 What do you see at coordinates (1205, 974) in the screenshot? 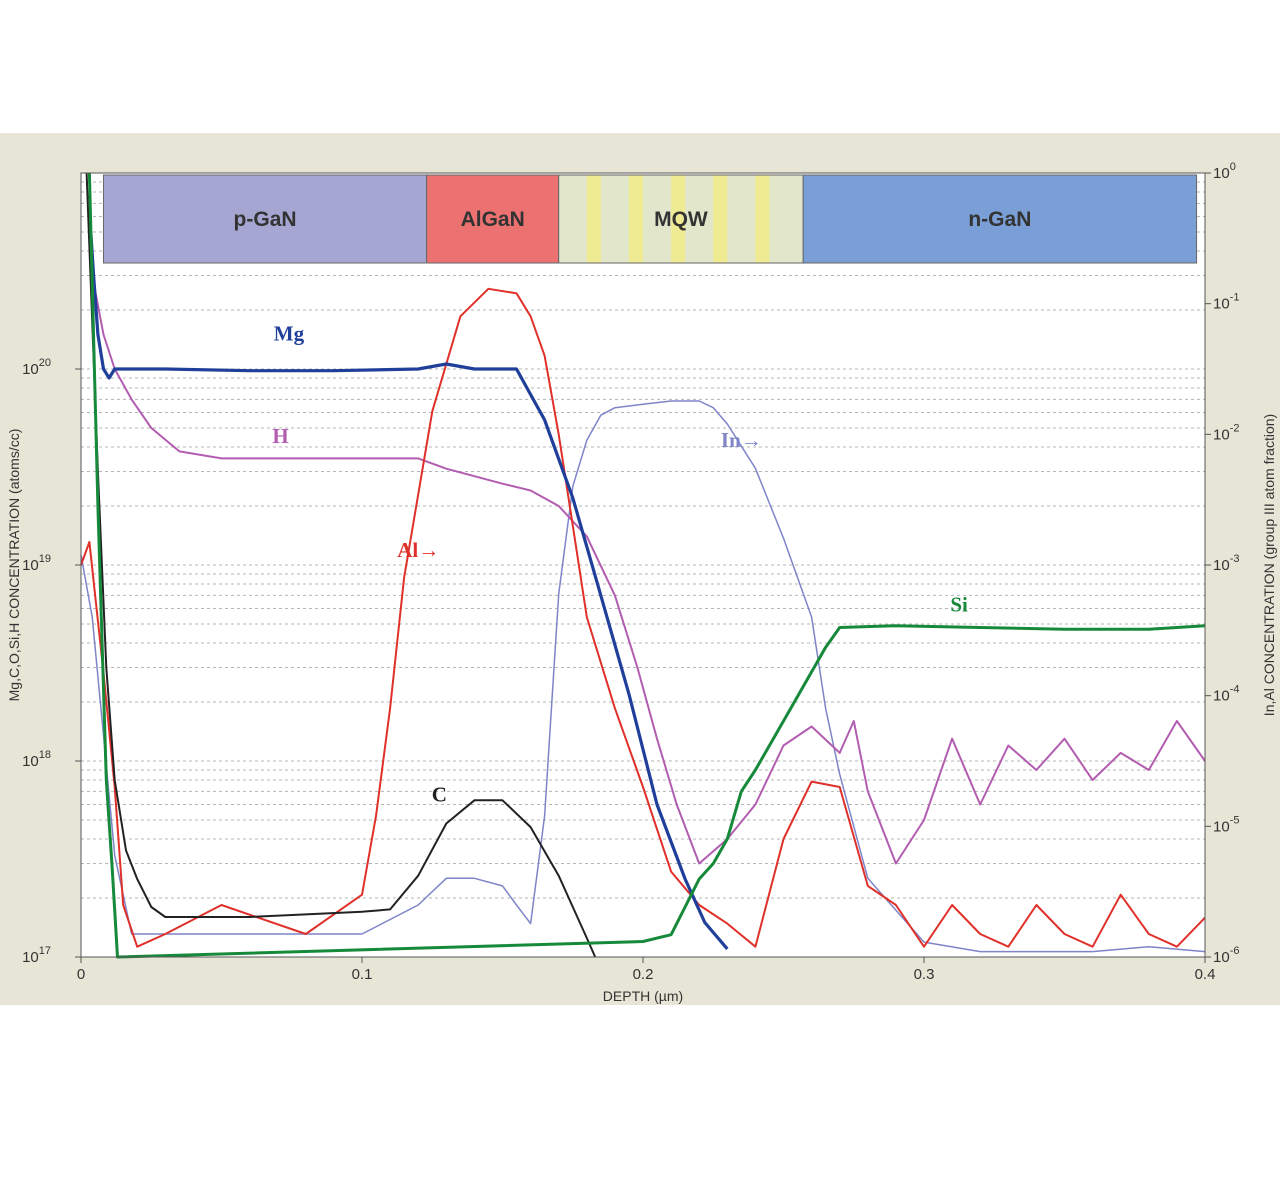
I see `x-tick-label: 0.4` at bounding box center [1205, 974].